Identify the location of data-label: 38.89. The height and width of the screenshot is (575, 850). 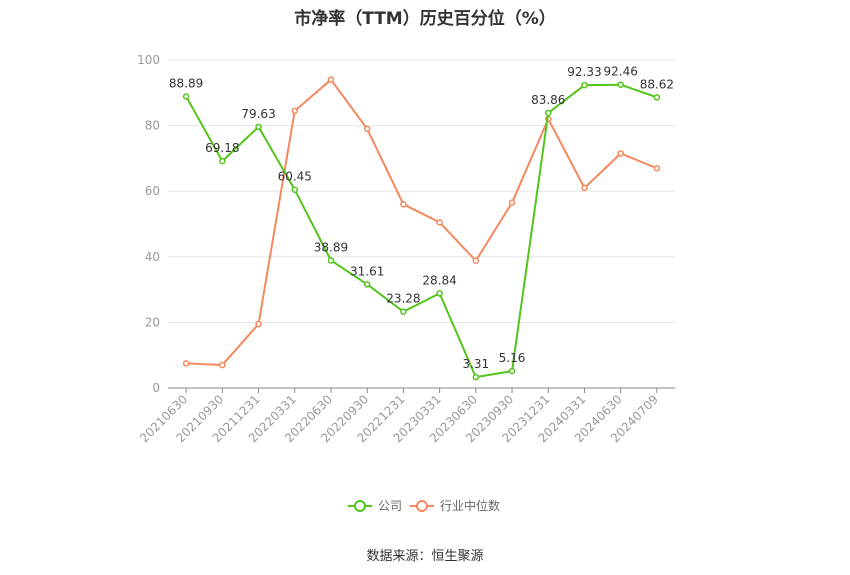
(331, 247).